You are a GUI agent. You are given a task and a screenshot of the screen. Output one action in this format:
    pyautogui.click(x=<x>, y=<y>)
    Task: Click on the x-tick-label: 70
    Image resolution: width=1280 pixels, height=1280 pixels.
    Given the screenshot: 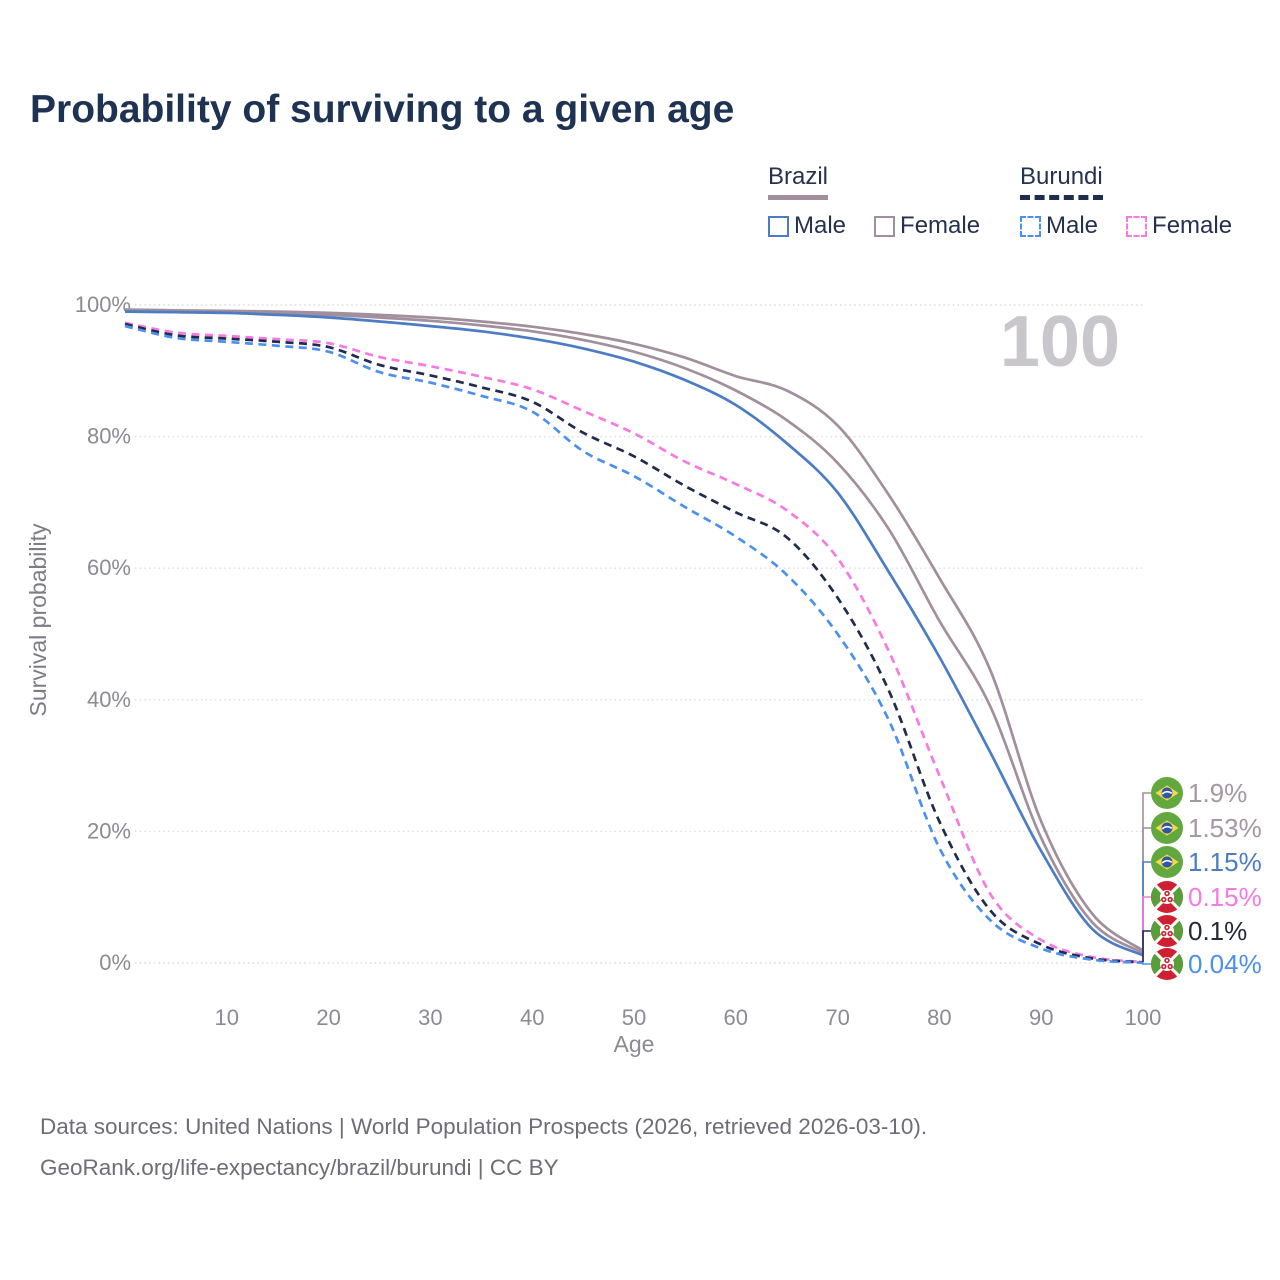 What is the action you would take?
    pyautogui.click(x=837, y=1017)
    